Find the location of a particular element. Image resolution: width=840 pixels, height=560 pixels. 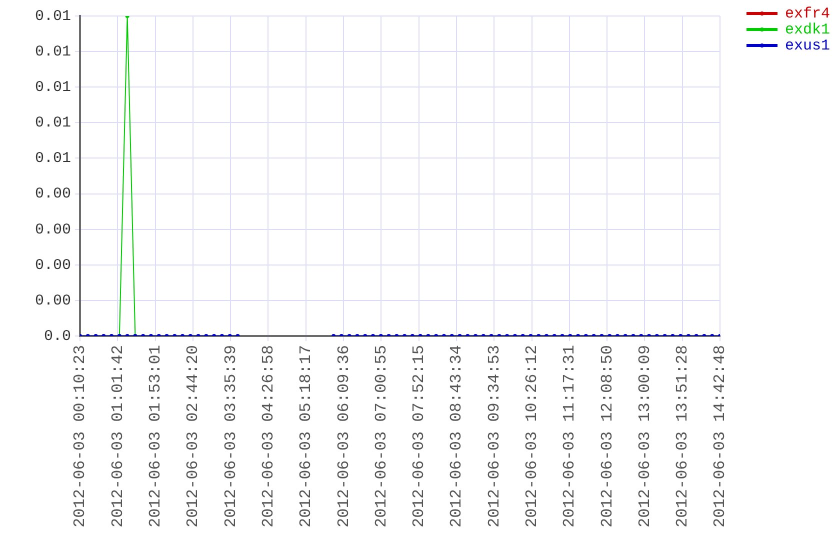

x-tick-label: 2012-06-03 09:34:53 is located at coordinates (494, 436).